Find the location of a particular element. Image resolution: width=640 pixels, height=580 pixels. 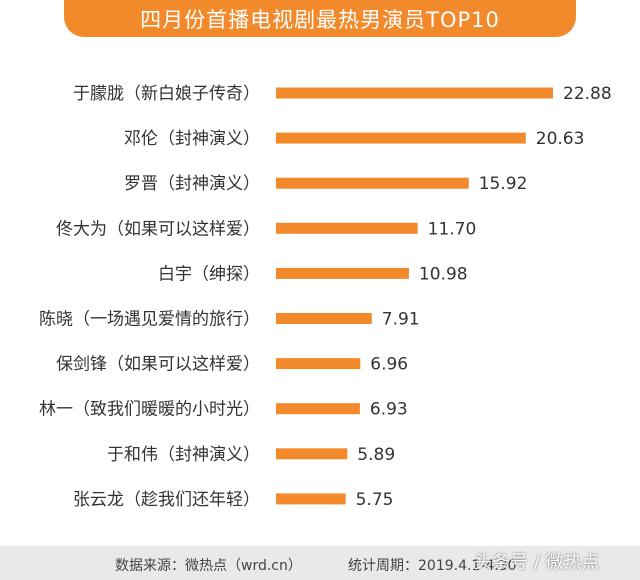

value-label: 5.75 is located at coordinates (375, 500).